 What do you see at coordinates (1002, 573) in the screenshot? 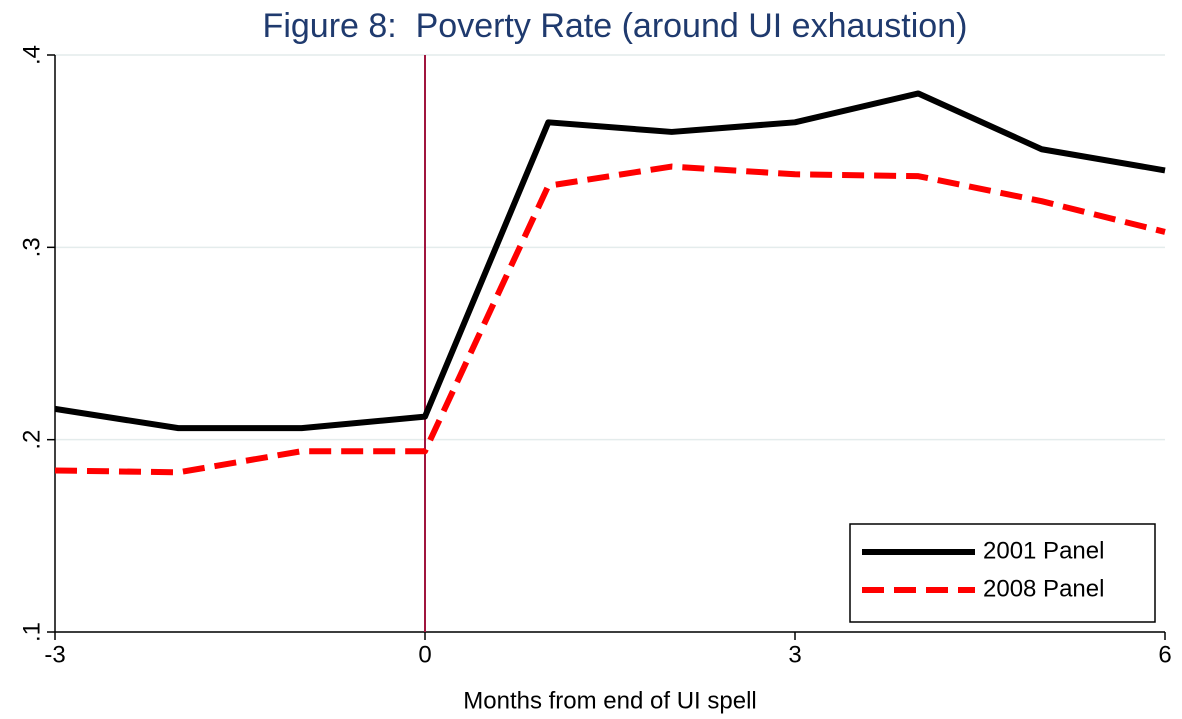
I see `legend-box` at bounding box center [1002, 573].